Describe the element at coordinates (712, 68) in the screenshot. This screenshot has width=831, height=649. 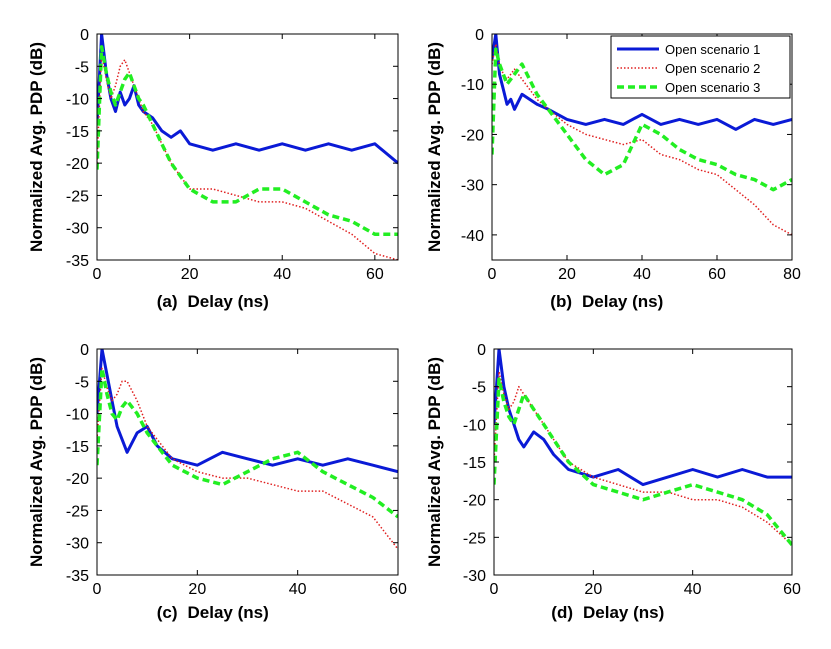
I see `legend-label-2: Open scenario 2` at that location.